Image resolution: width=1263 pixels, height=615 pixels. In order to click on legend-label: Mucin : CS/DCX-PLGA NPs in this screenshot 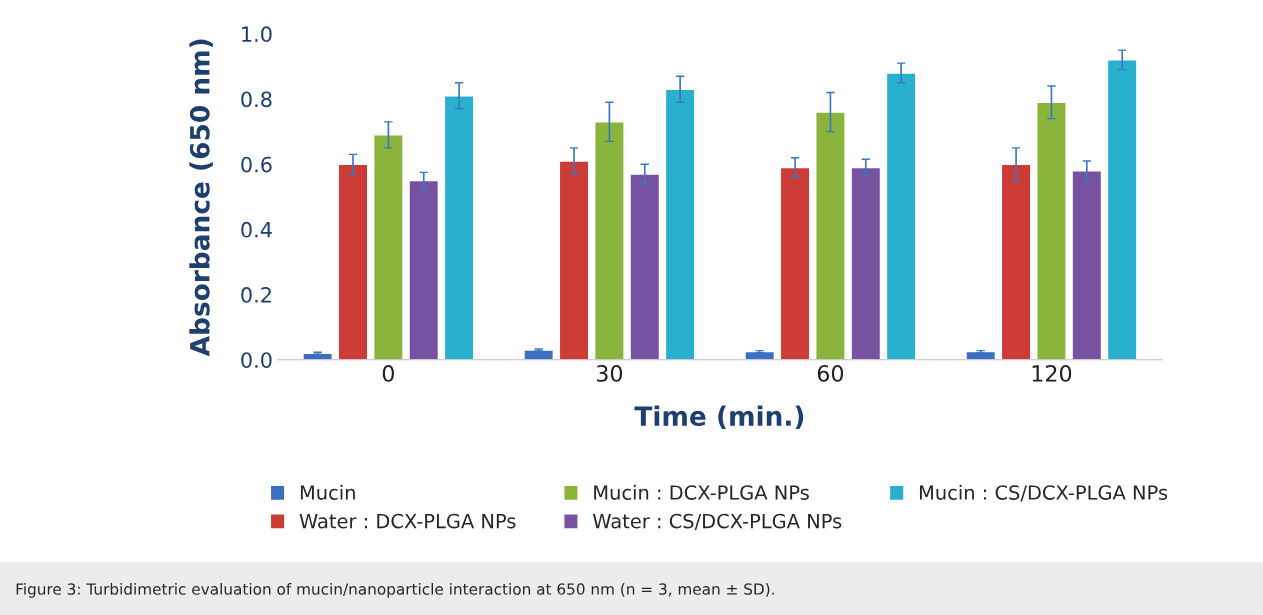, I will do `click(1043, 493)`.